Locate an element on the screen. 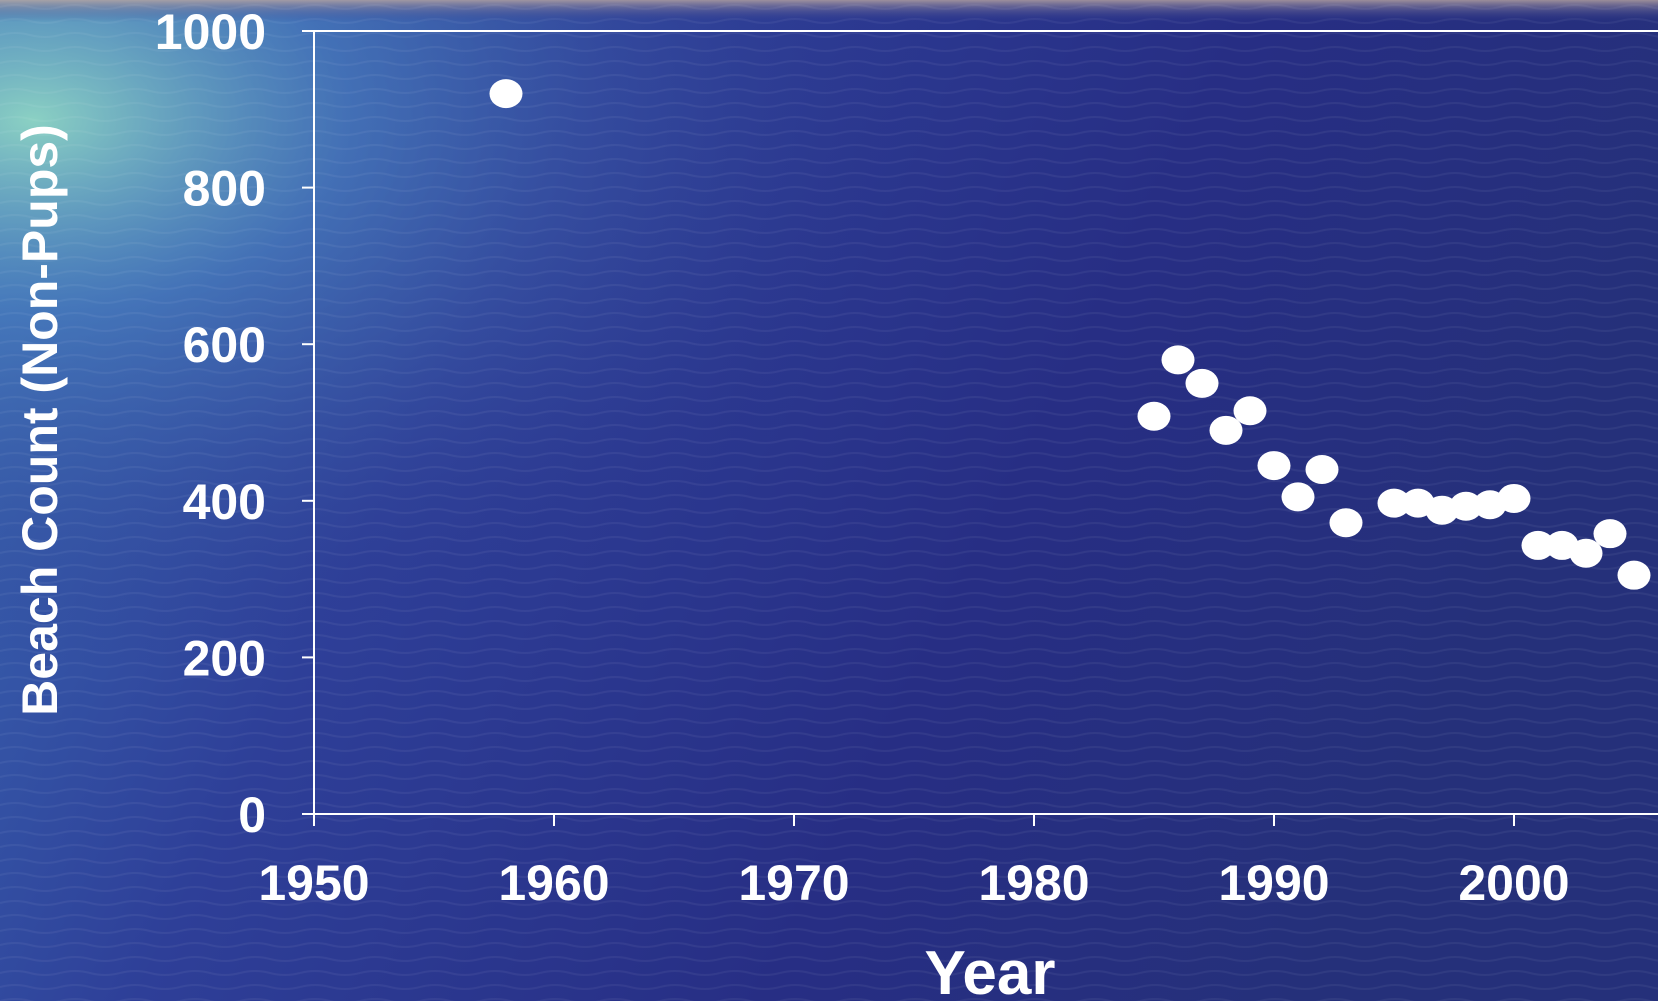 The image size is (1658, 1001). x-tick-label: 1950 is located at coordinates (313, 883).